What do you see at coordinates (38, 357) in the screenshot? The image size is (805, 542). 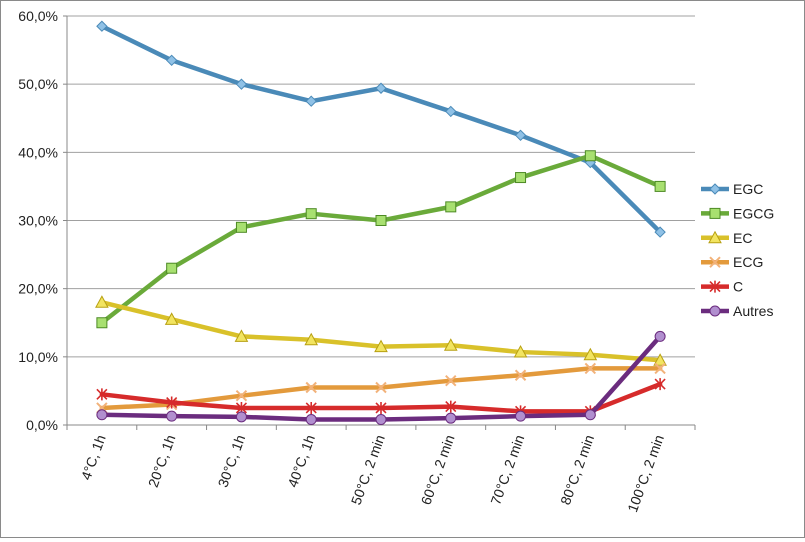 I see `y-tick-label: 10,0%` at bounding box center [38, 357].